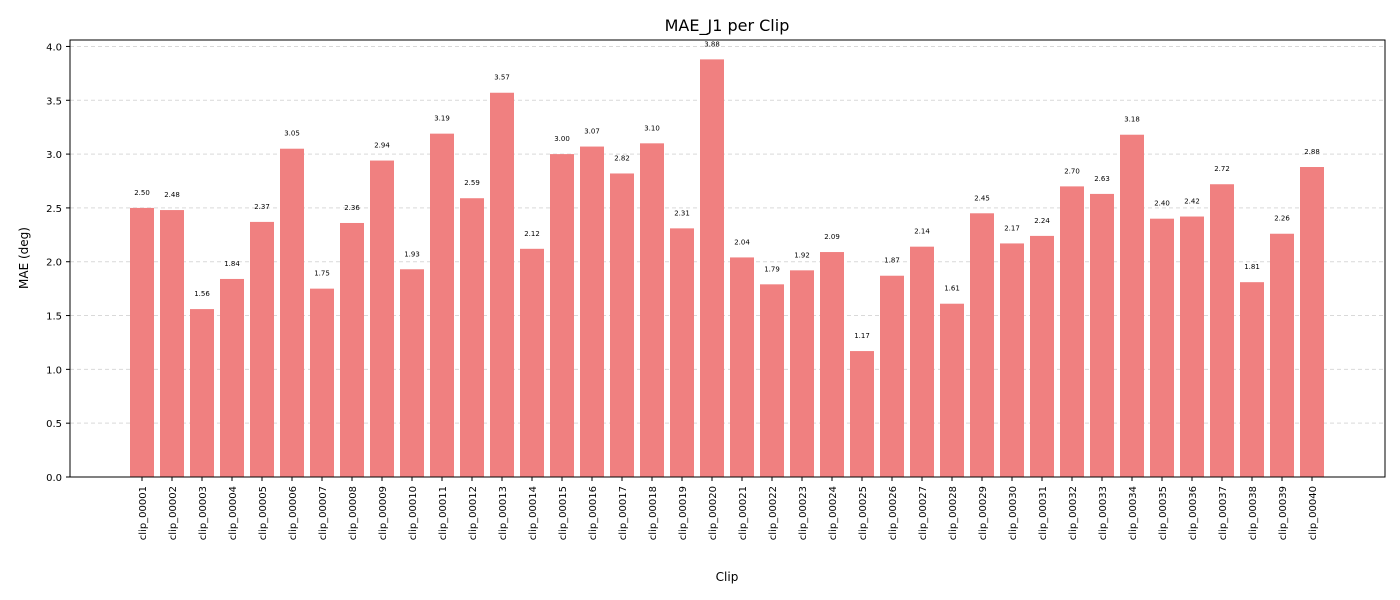 The image size is (1400, 600). Describe the element at coordinates (54, 424) in the screenshot. I see `y-tick-label: 0.5` at that location.